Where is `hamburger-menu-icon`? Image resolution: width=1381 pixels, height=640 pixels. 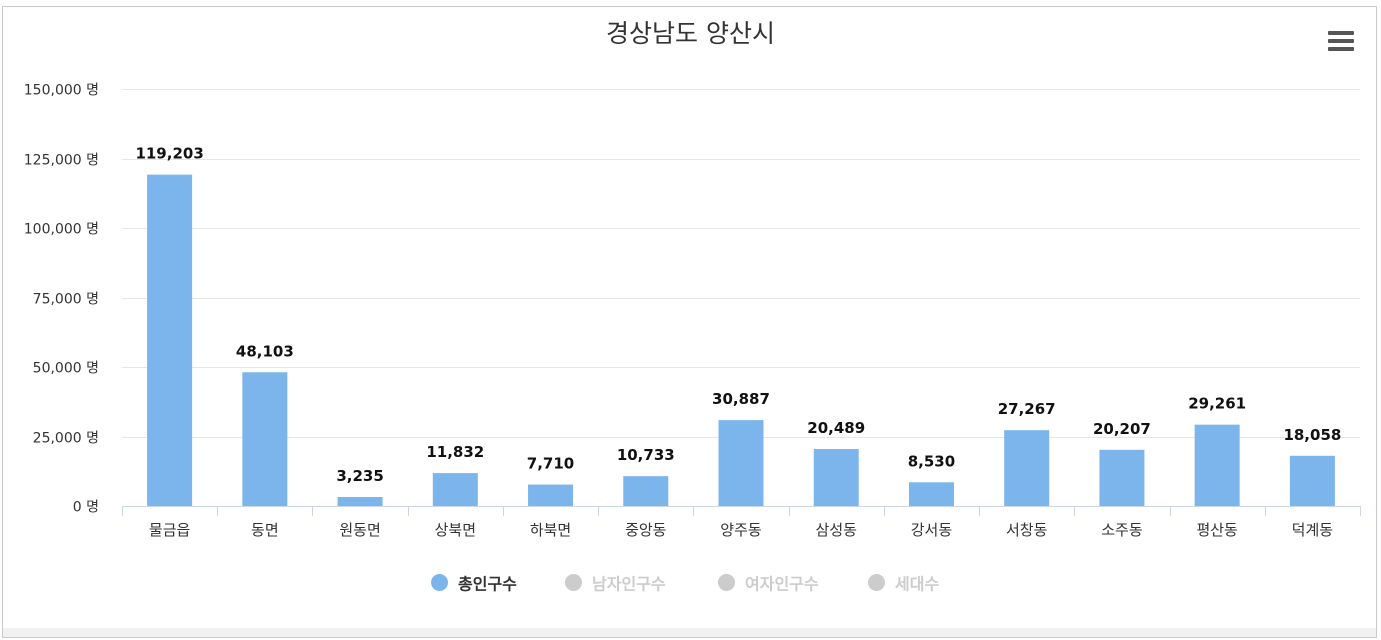 hamburger-menu-icon is located at coordinates (1341, 41).